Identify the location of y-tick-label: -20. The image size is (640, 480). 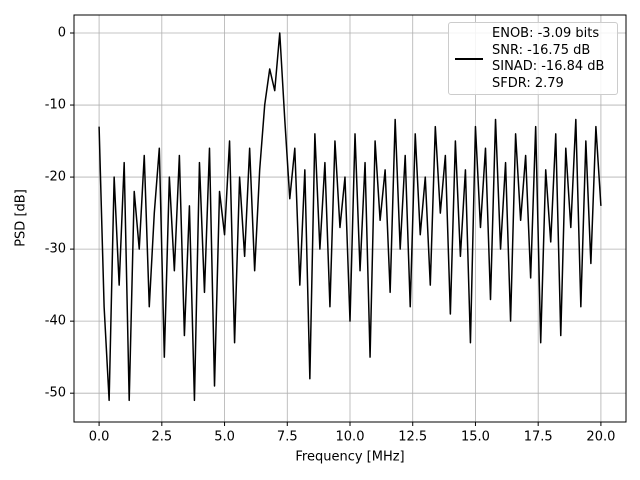
(55, 177).